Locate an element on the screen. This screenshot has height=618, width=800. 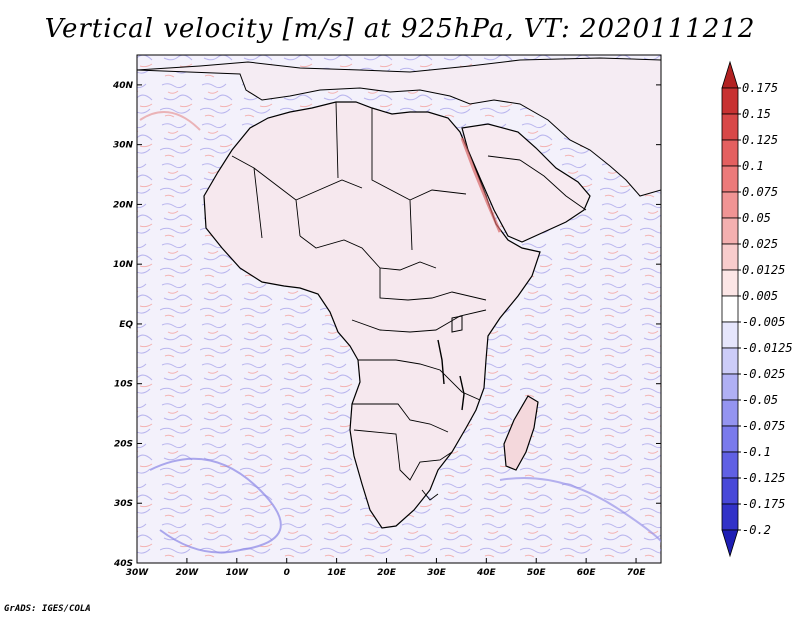
colorbar-label: 0.15 is located at coordinates (756, 114).